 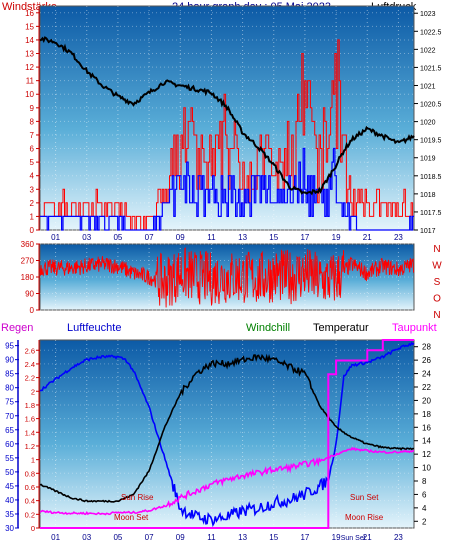 I want to click on pressure-axis-tick-label: 1018, so click(x=428, y=195).